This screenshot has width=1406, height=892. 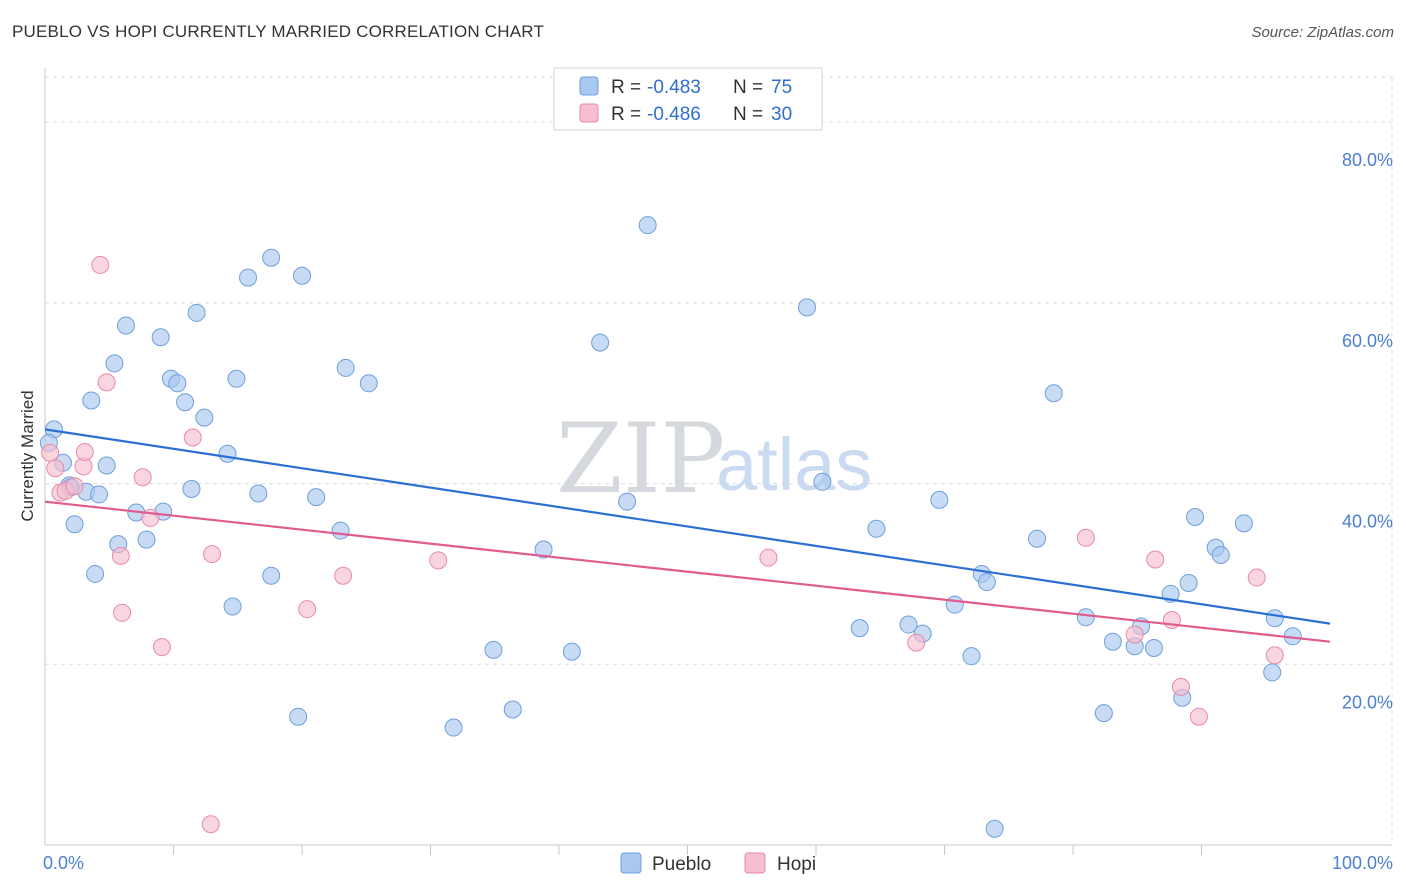 I want to click on hopi-trend-line, so click(x=687, y=571).